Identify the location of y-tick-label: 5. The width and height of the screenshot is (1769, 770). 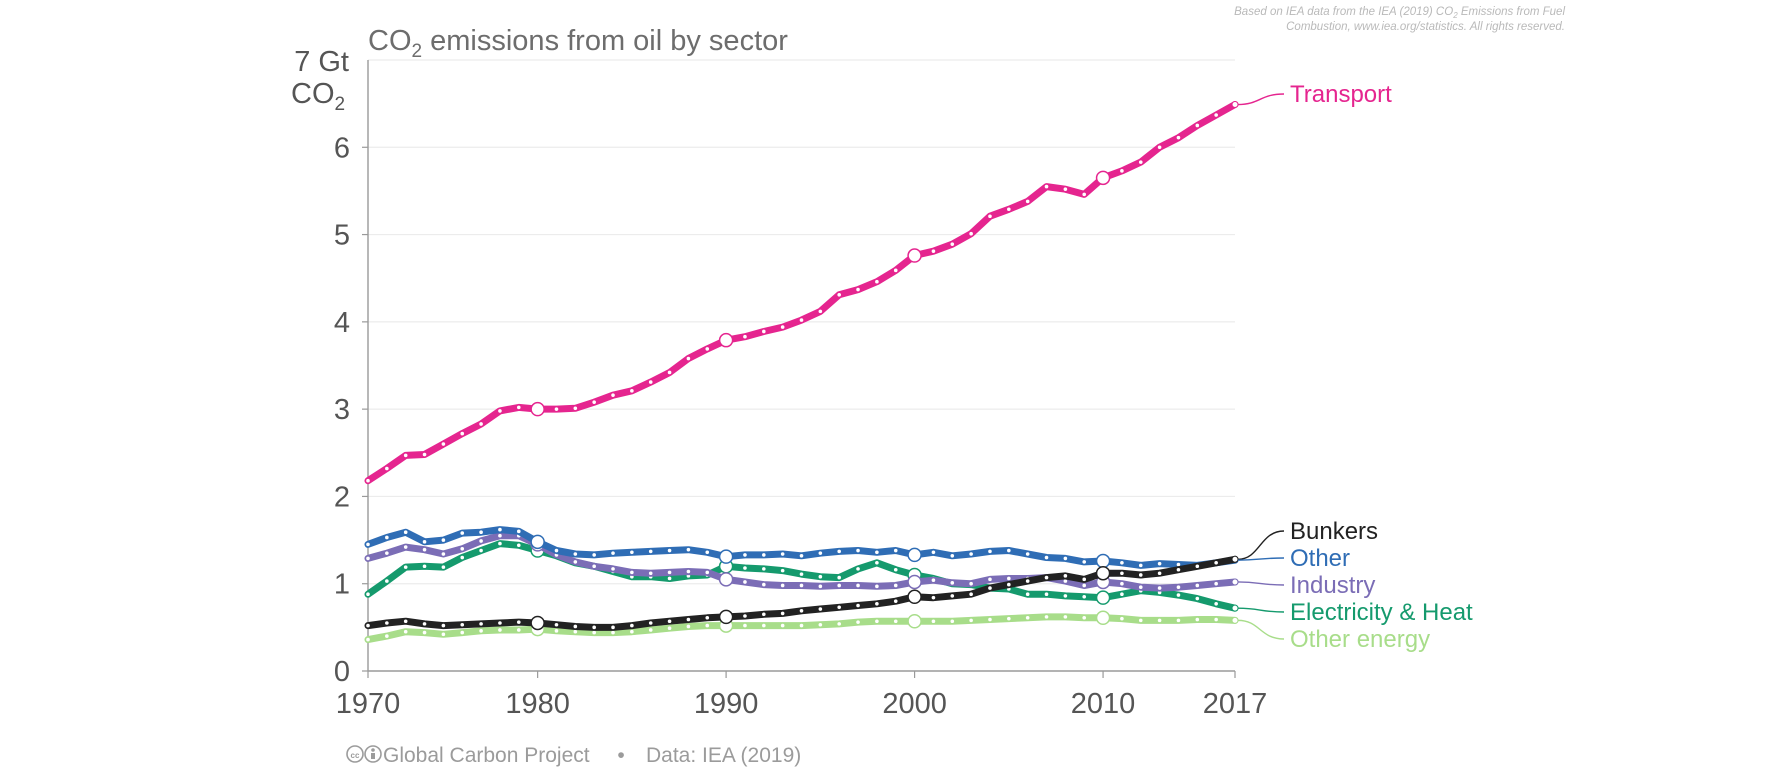
(342, 236).